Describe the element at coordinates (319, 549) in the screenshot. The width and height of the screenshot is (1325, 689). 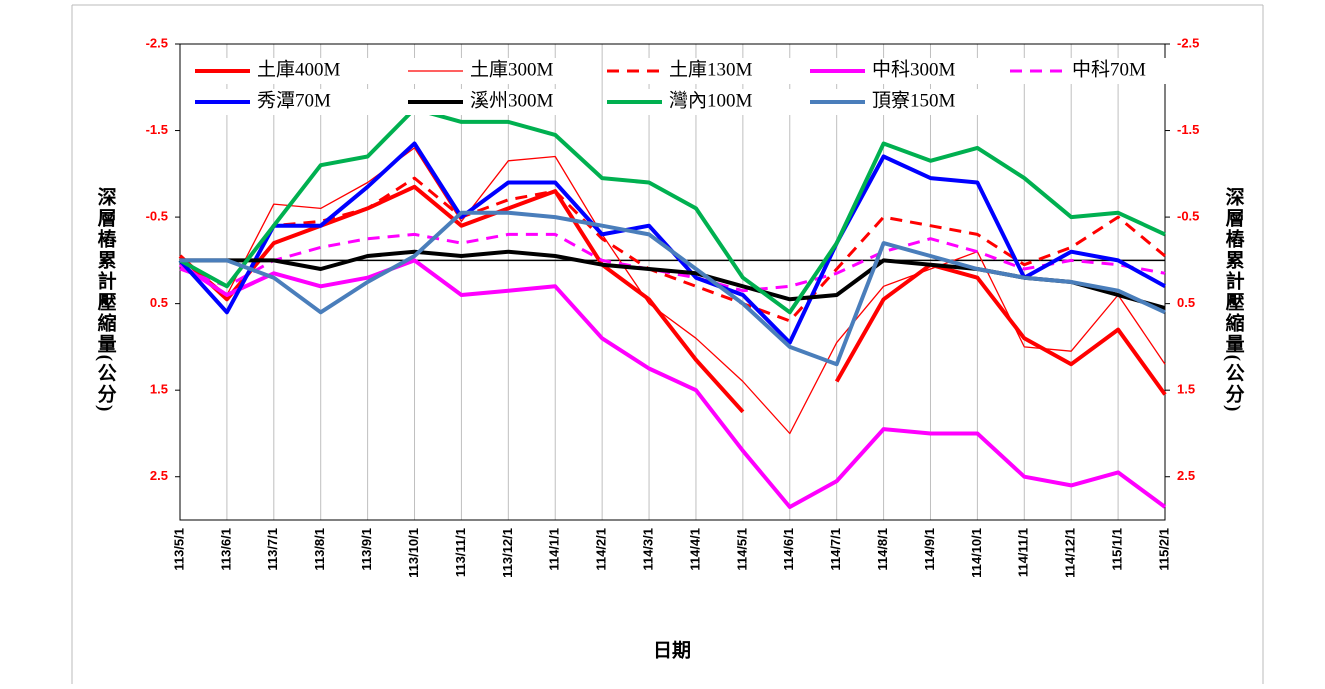
I see `x-tick-label: 113/8/1` at that location.